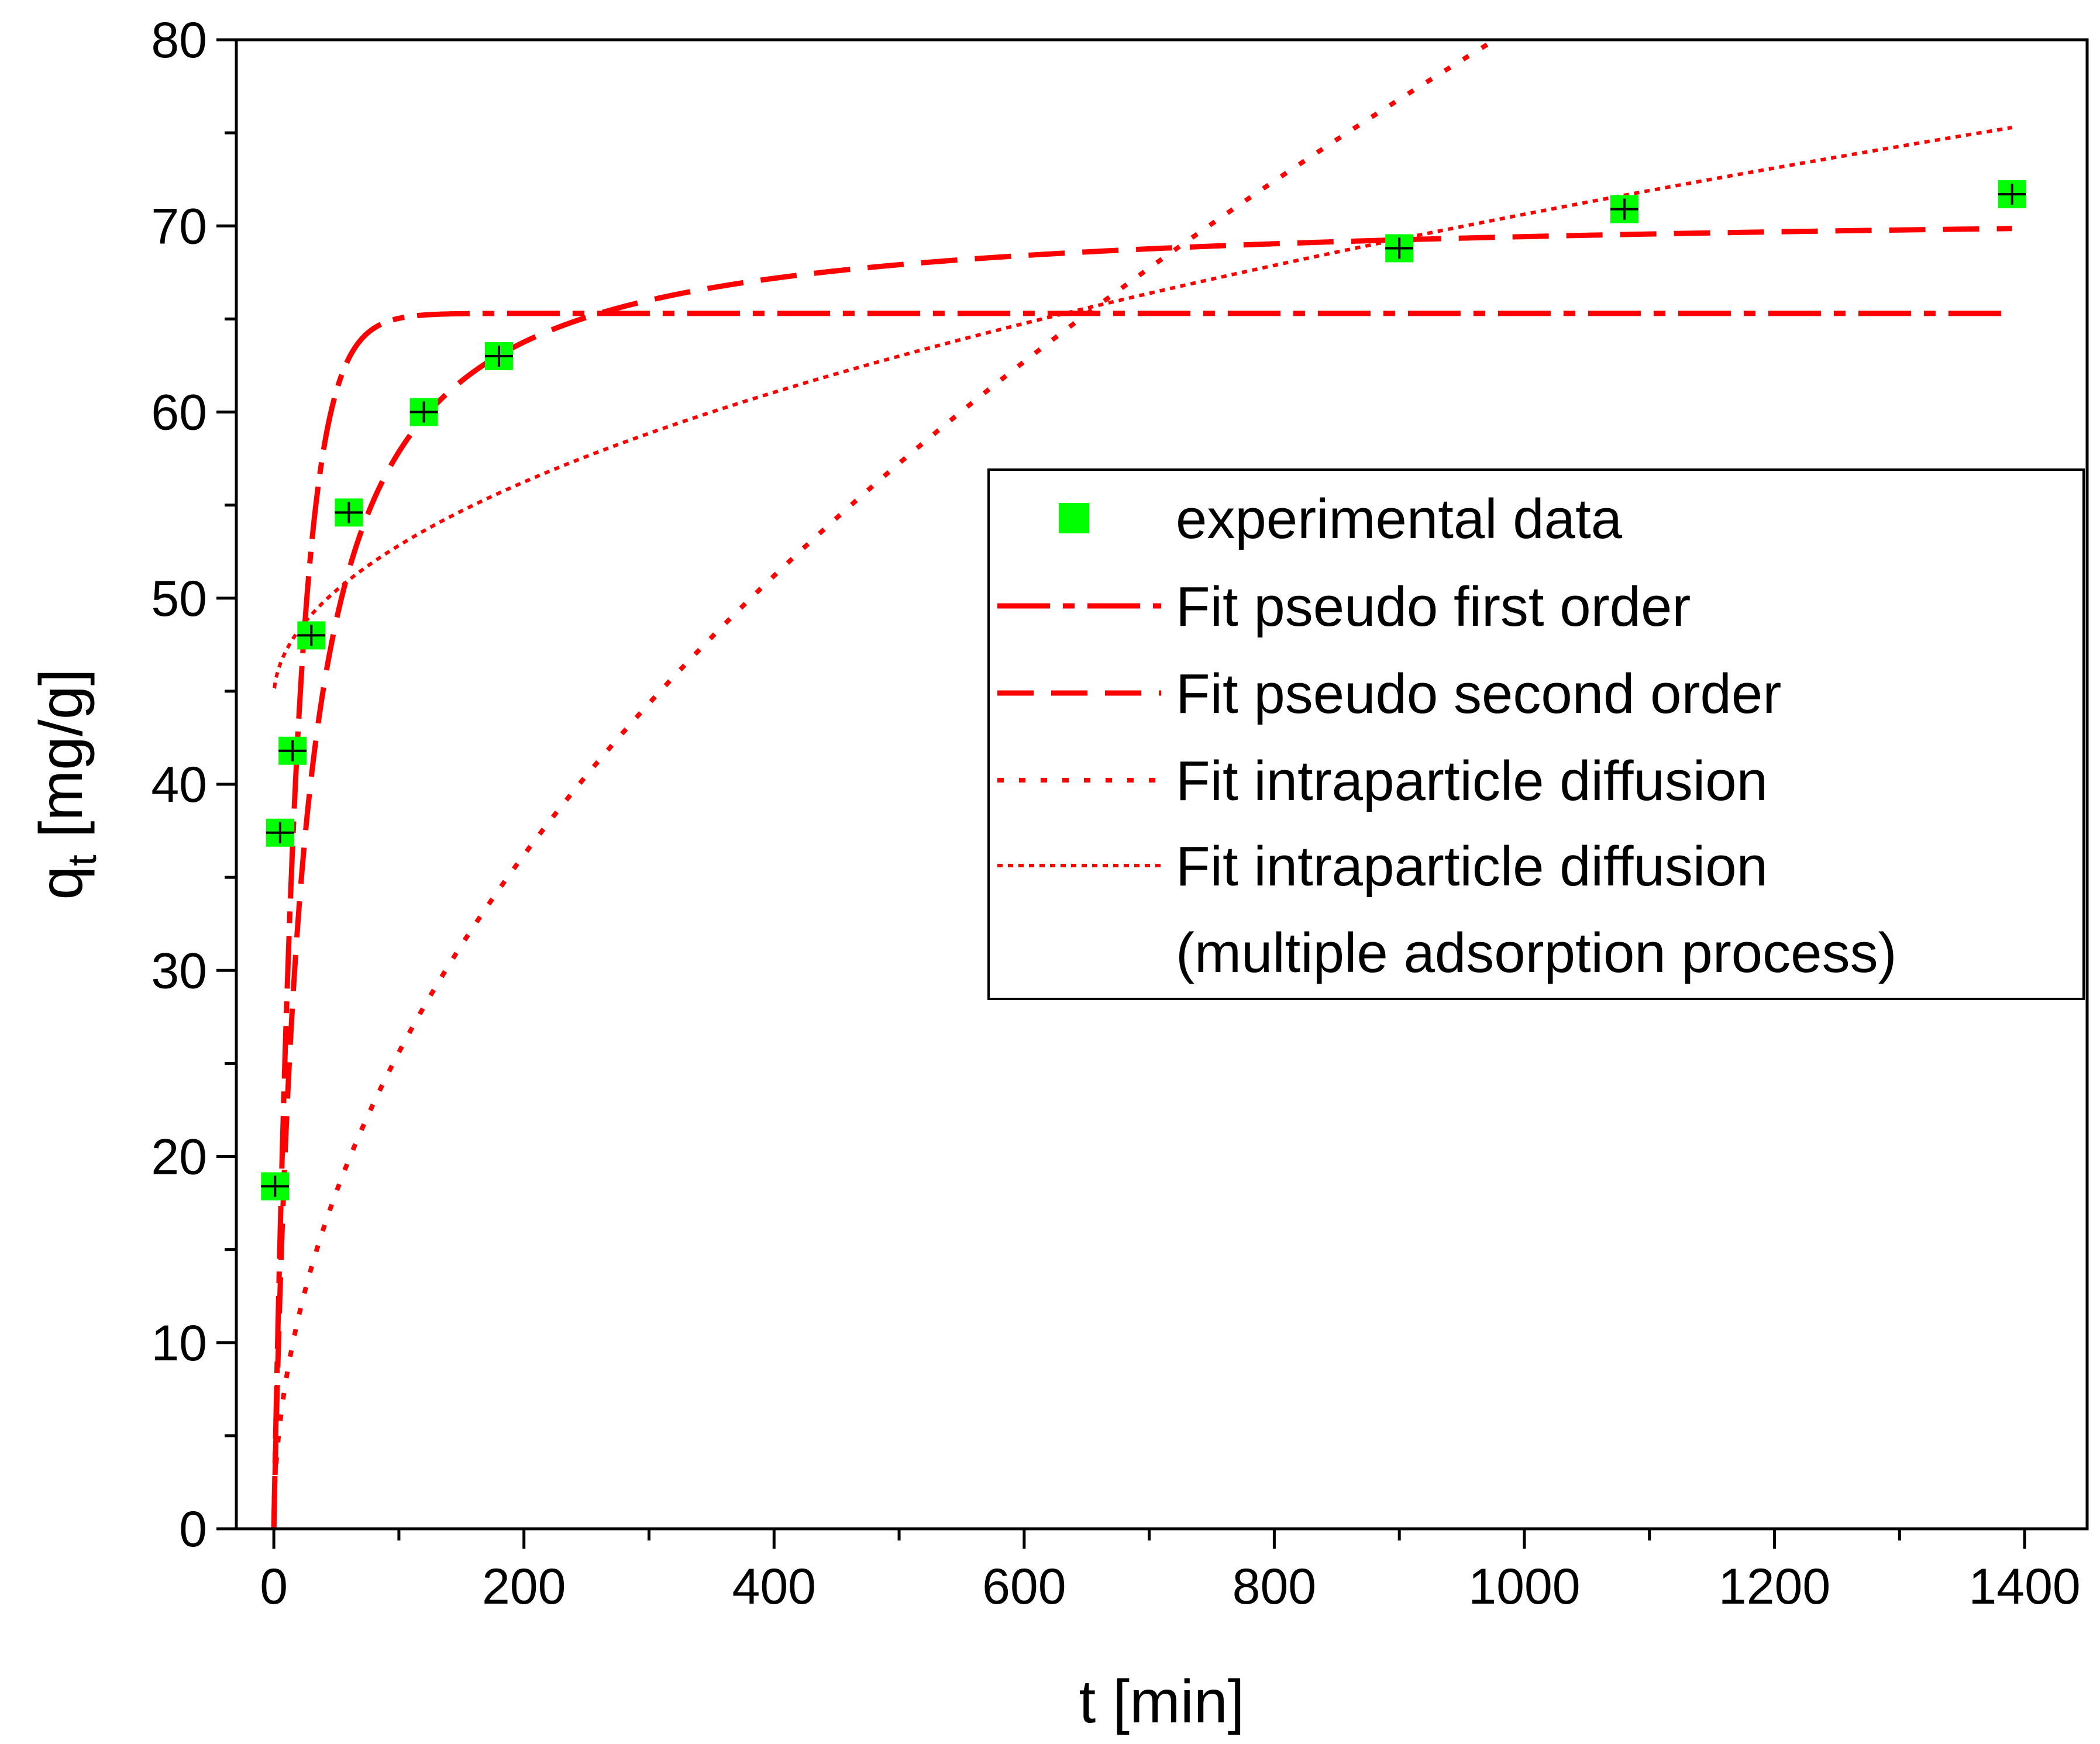 Image resolution: width=2100 pixels, height=1744 pixels. Describe the element at coordinates (179, 599) in the screenshot. I see `y-tick-label: 50` at that location.